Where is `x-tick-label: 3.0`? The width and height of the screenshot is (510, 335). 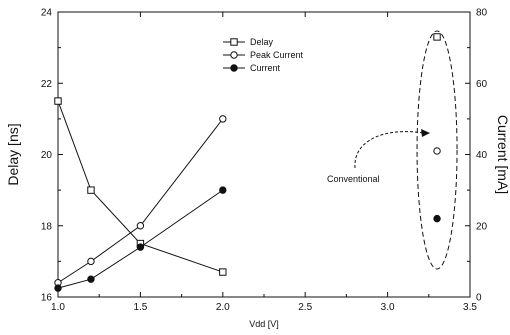 x-tick-label: 3.0 is located at coordinates (388, 307).